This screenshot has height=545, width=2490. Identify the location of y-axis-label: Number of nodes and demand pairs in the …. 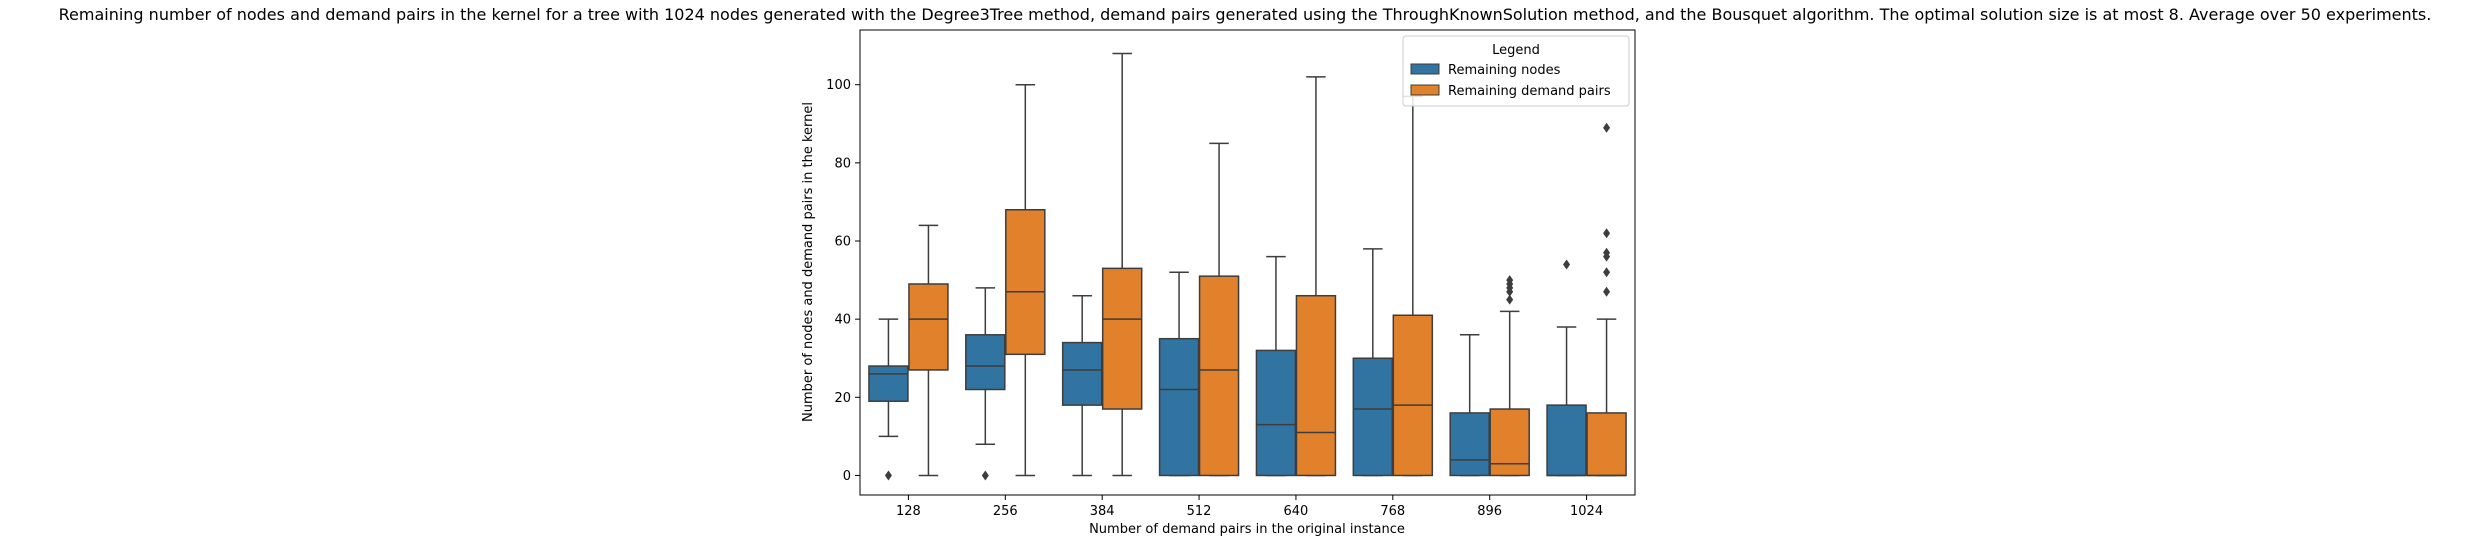
(808, 262).